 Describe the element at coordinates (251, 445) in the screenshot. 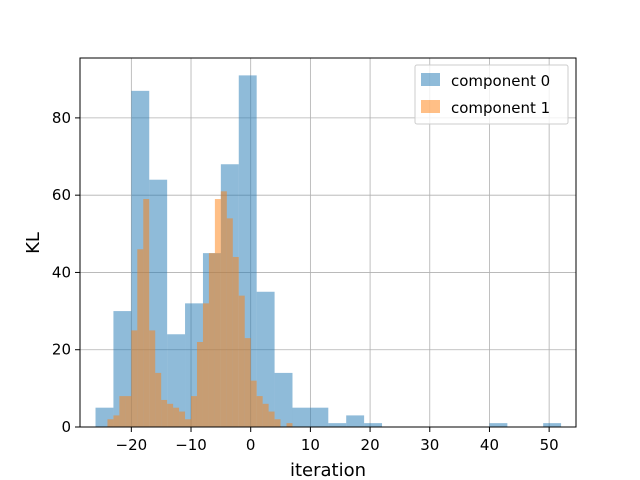

I see `x-tick-label: 0` at that location.